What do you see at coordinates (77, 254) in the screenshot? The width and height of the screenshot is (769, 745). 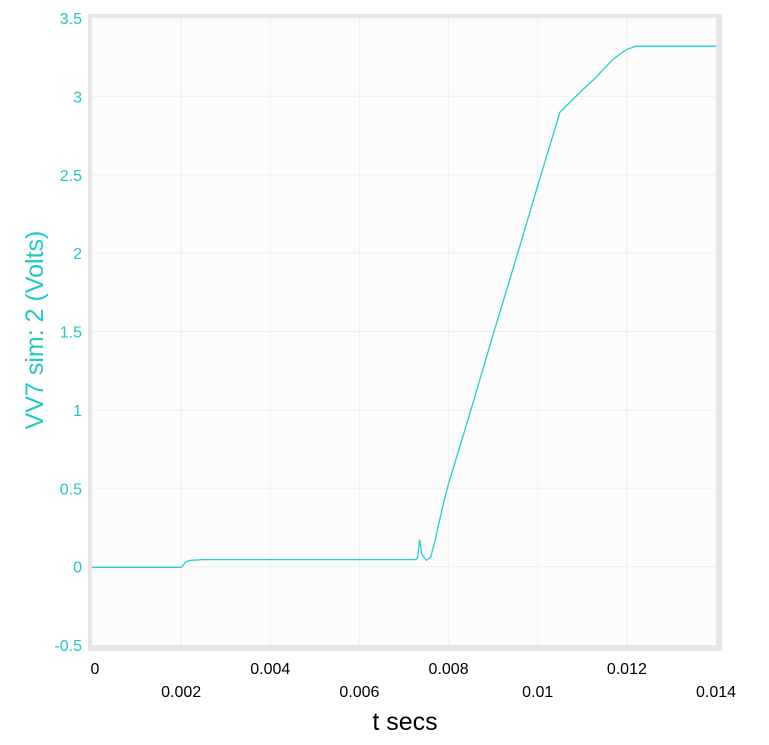 I see `y-tick-label: 2` at bounding box center [77, 254].